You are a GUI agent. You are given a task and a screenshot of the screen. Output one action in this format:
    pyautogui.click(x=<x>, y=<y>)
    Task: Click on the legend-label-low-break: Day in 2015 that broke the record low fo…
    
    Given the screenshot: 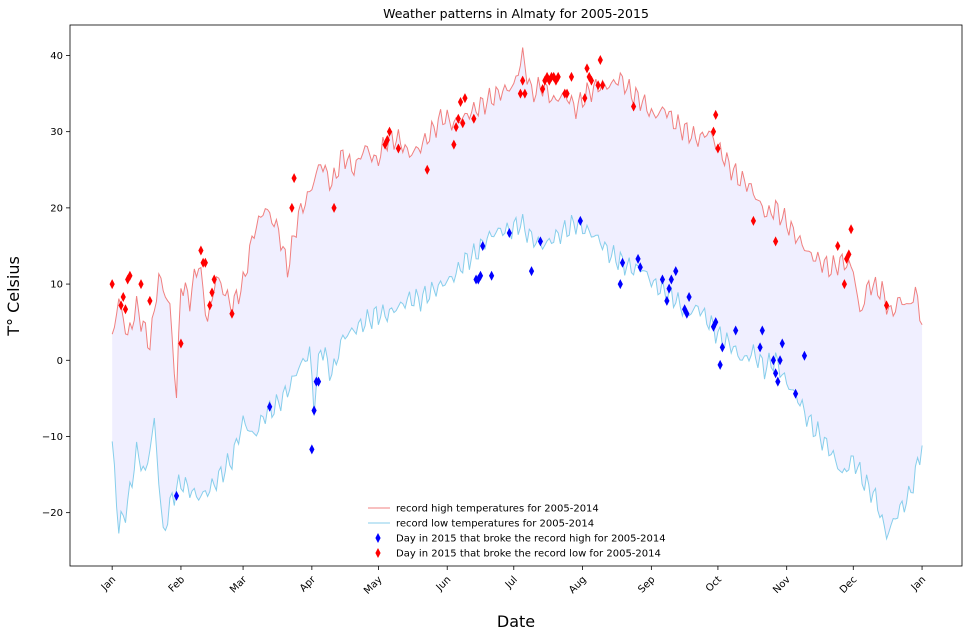 What is the action you would take?
    pyautogui.click(x=528, y=554)
    